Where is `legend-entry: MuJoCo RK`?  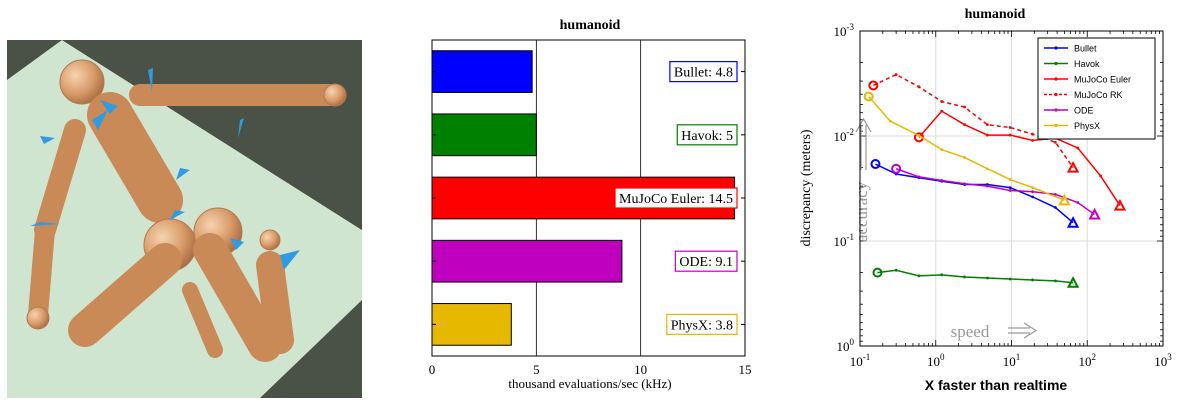 legend-entry: MuJoCo RK is located at coordinates (1083, 95).